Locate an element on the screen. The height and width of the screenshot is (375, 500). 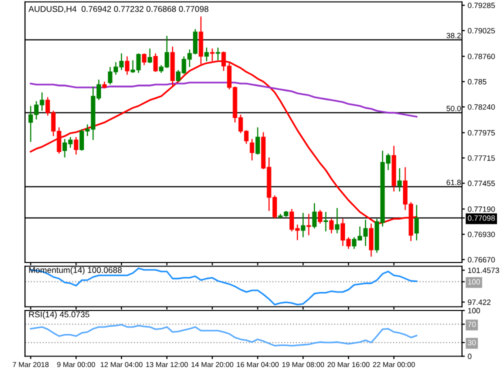
chart-title: RSI(14) 45.0735 is located at coordinates (59, 315).